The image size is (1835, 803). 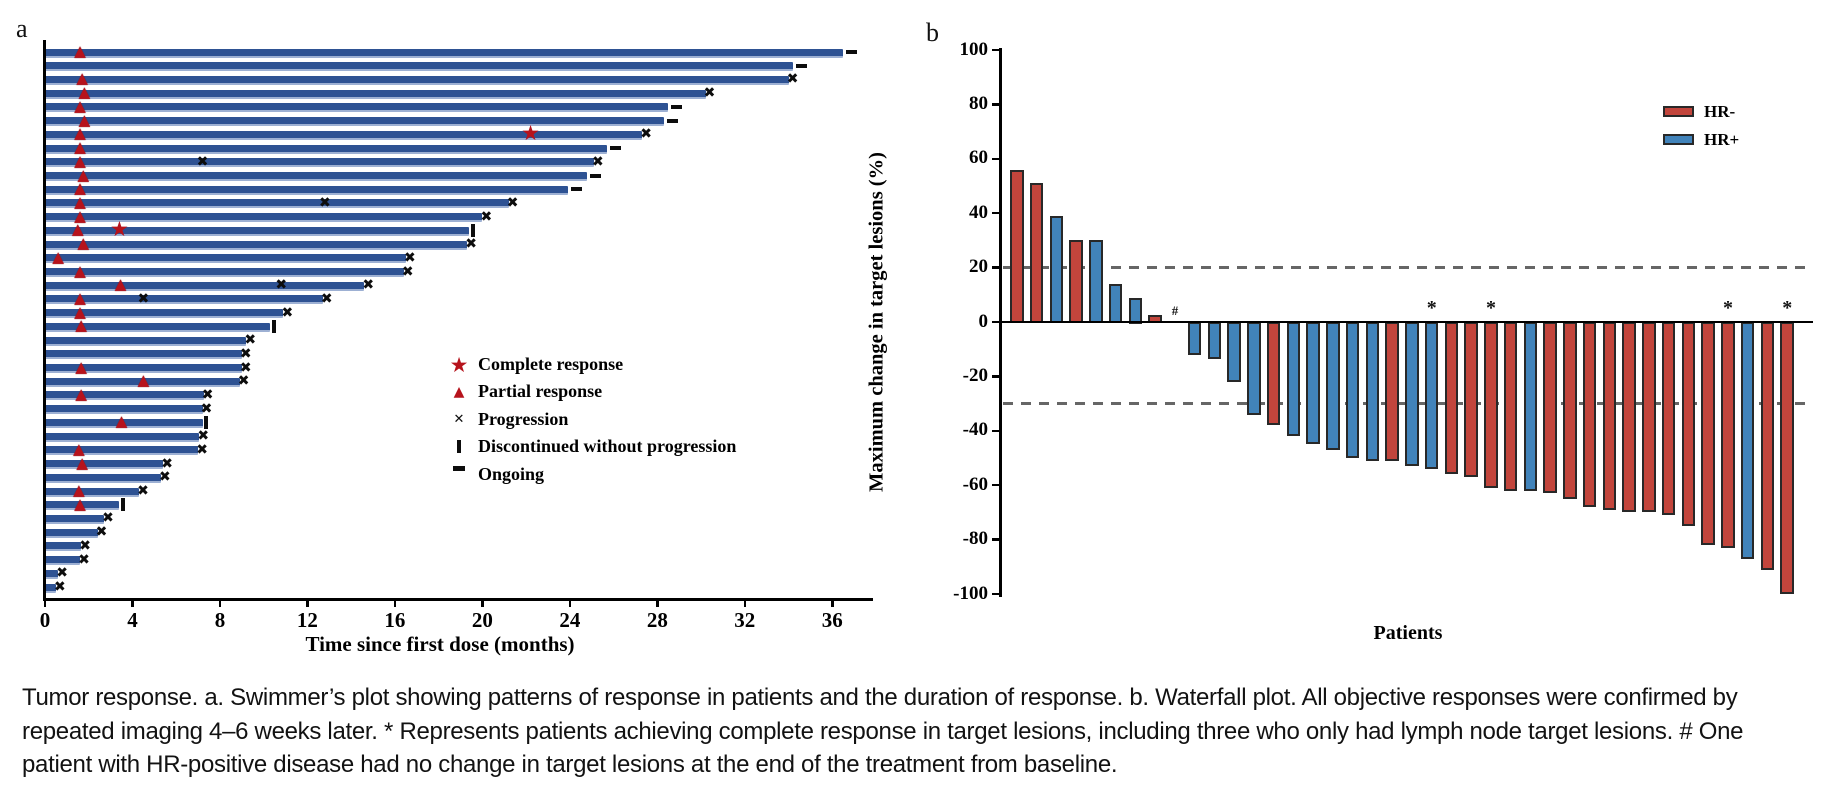 What do you see at coordinates (1722, 139) in the screenshot?
I see `legend-label: HR+` at bounding box center [1722, 139].